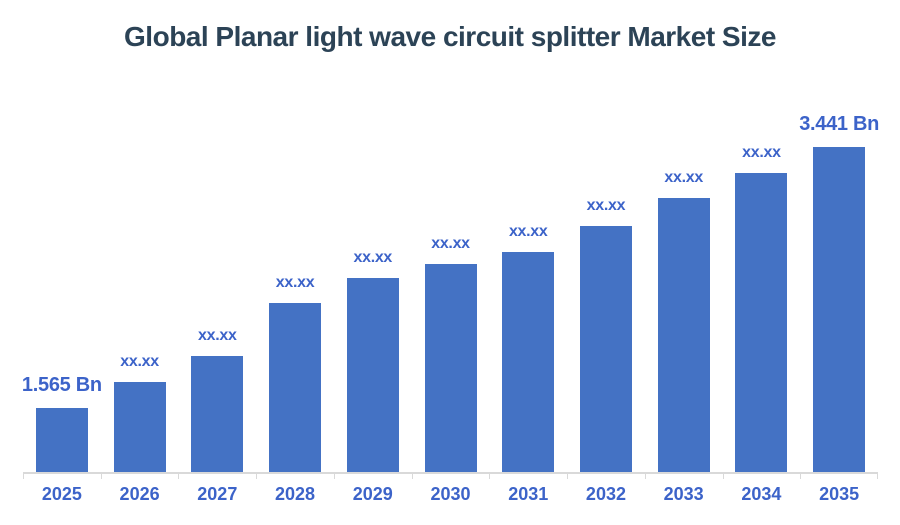 The height and width of the screenshot is (525, 900). What do you see at coordinates (606, 205) in the screenshot?
I see `bar-value-label-2032: xx.xx` at bounding box center [606, 205].